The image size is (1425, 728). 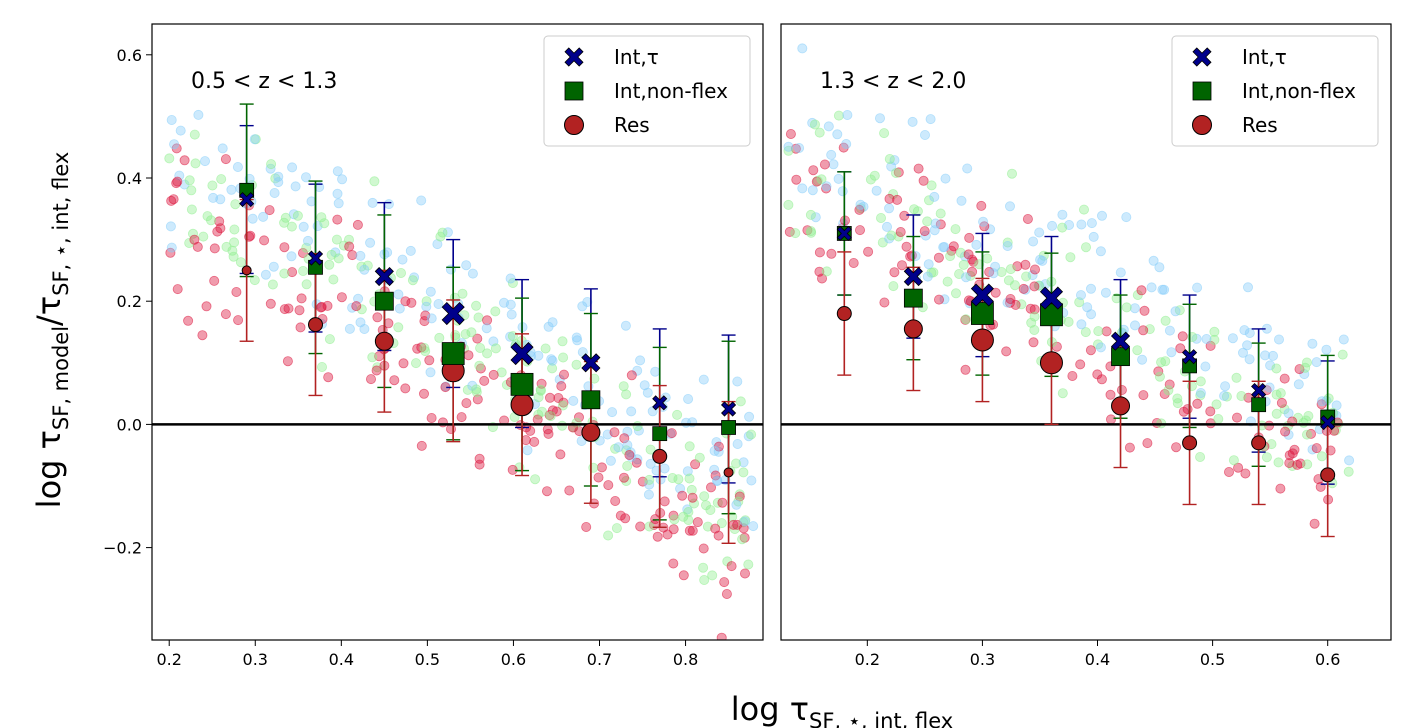 What do you see at coordinates (316, 325) in the screenshot?
I see `res-marker` at bounding box center [316, 325].